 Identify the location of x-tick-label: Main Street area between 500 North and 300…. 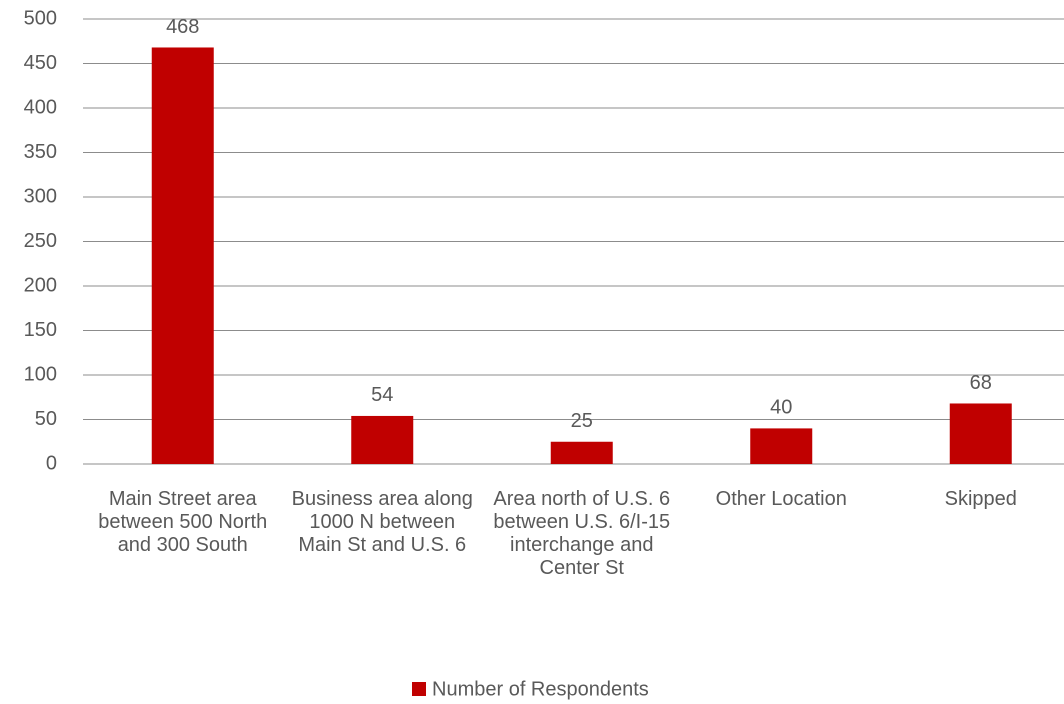
(182, 522).